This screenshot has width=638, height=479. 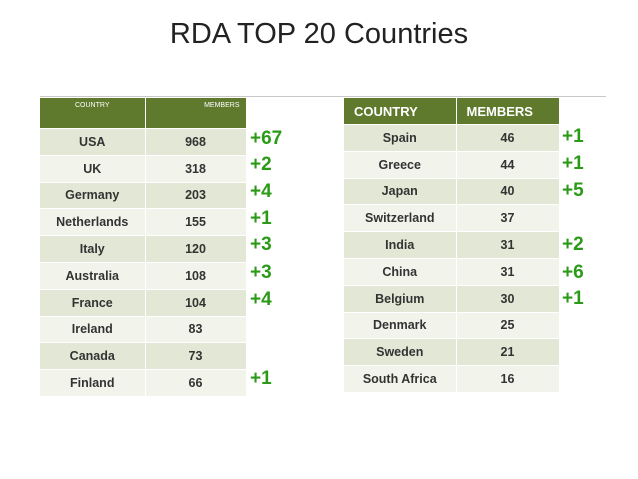 I want to click on table-row: Sweden 21, so click(x=452, y=352).